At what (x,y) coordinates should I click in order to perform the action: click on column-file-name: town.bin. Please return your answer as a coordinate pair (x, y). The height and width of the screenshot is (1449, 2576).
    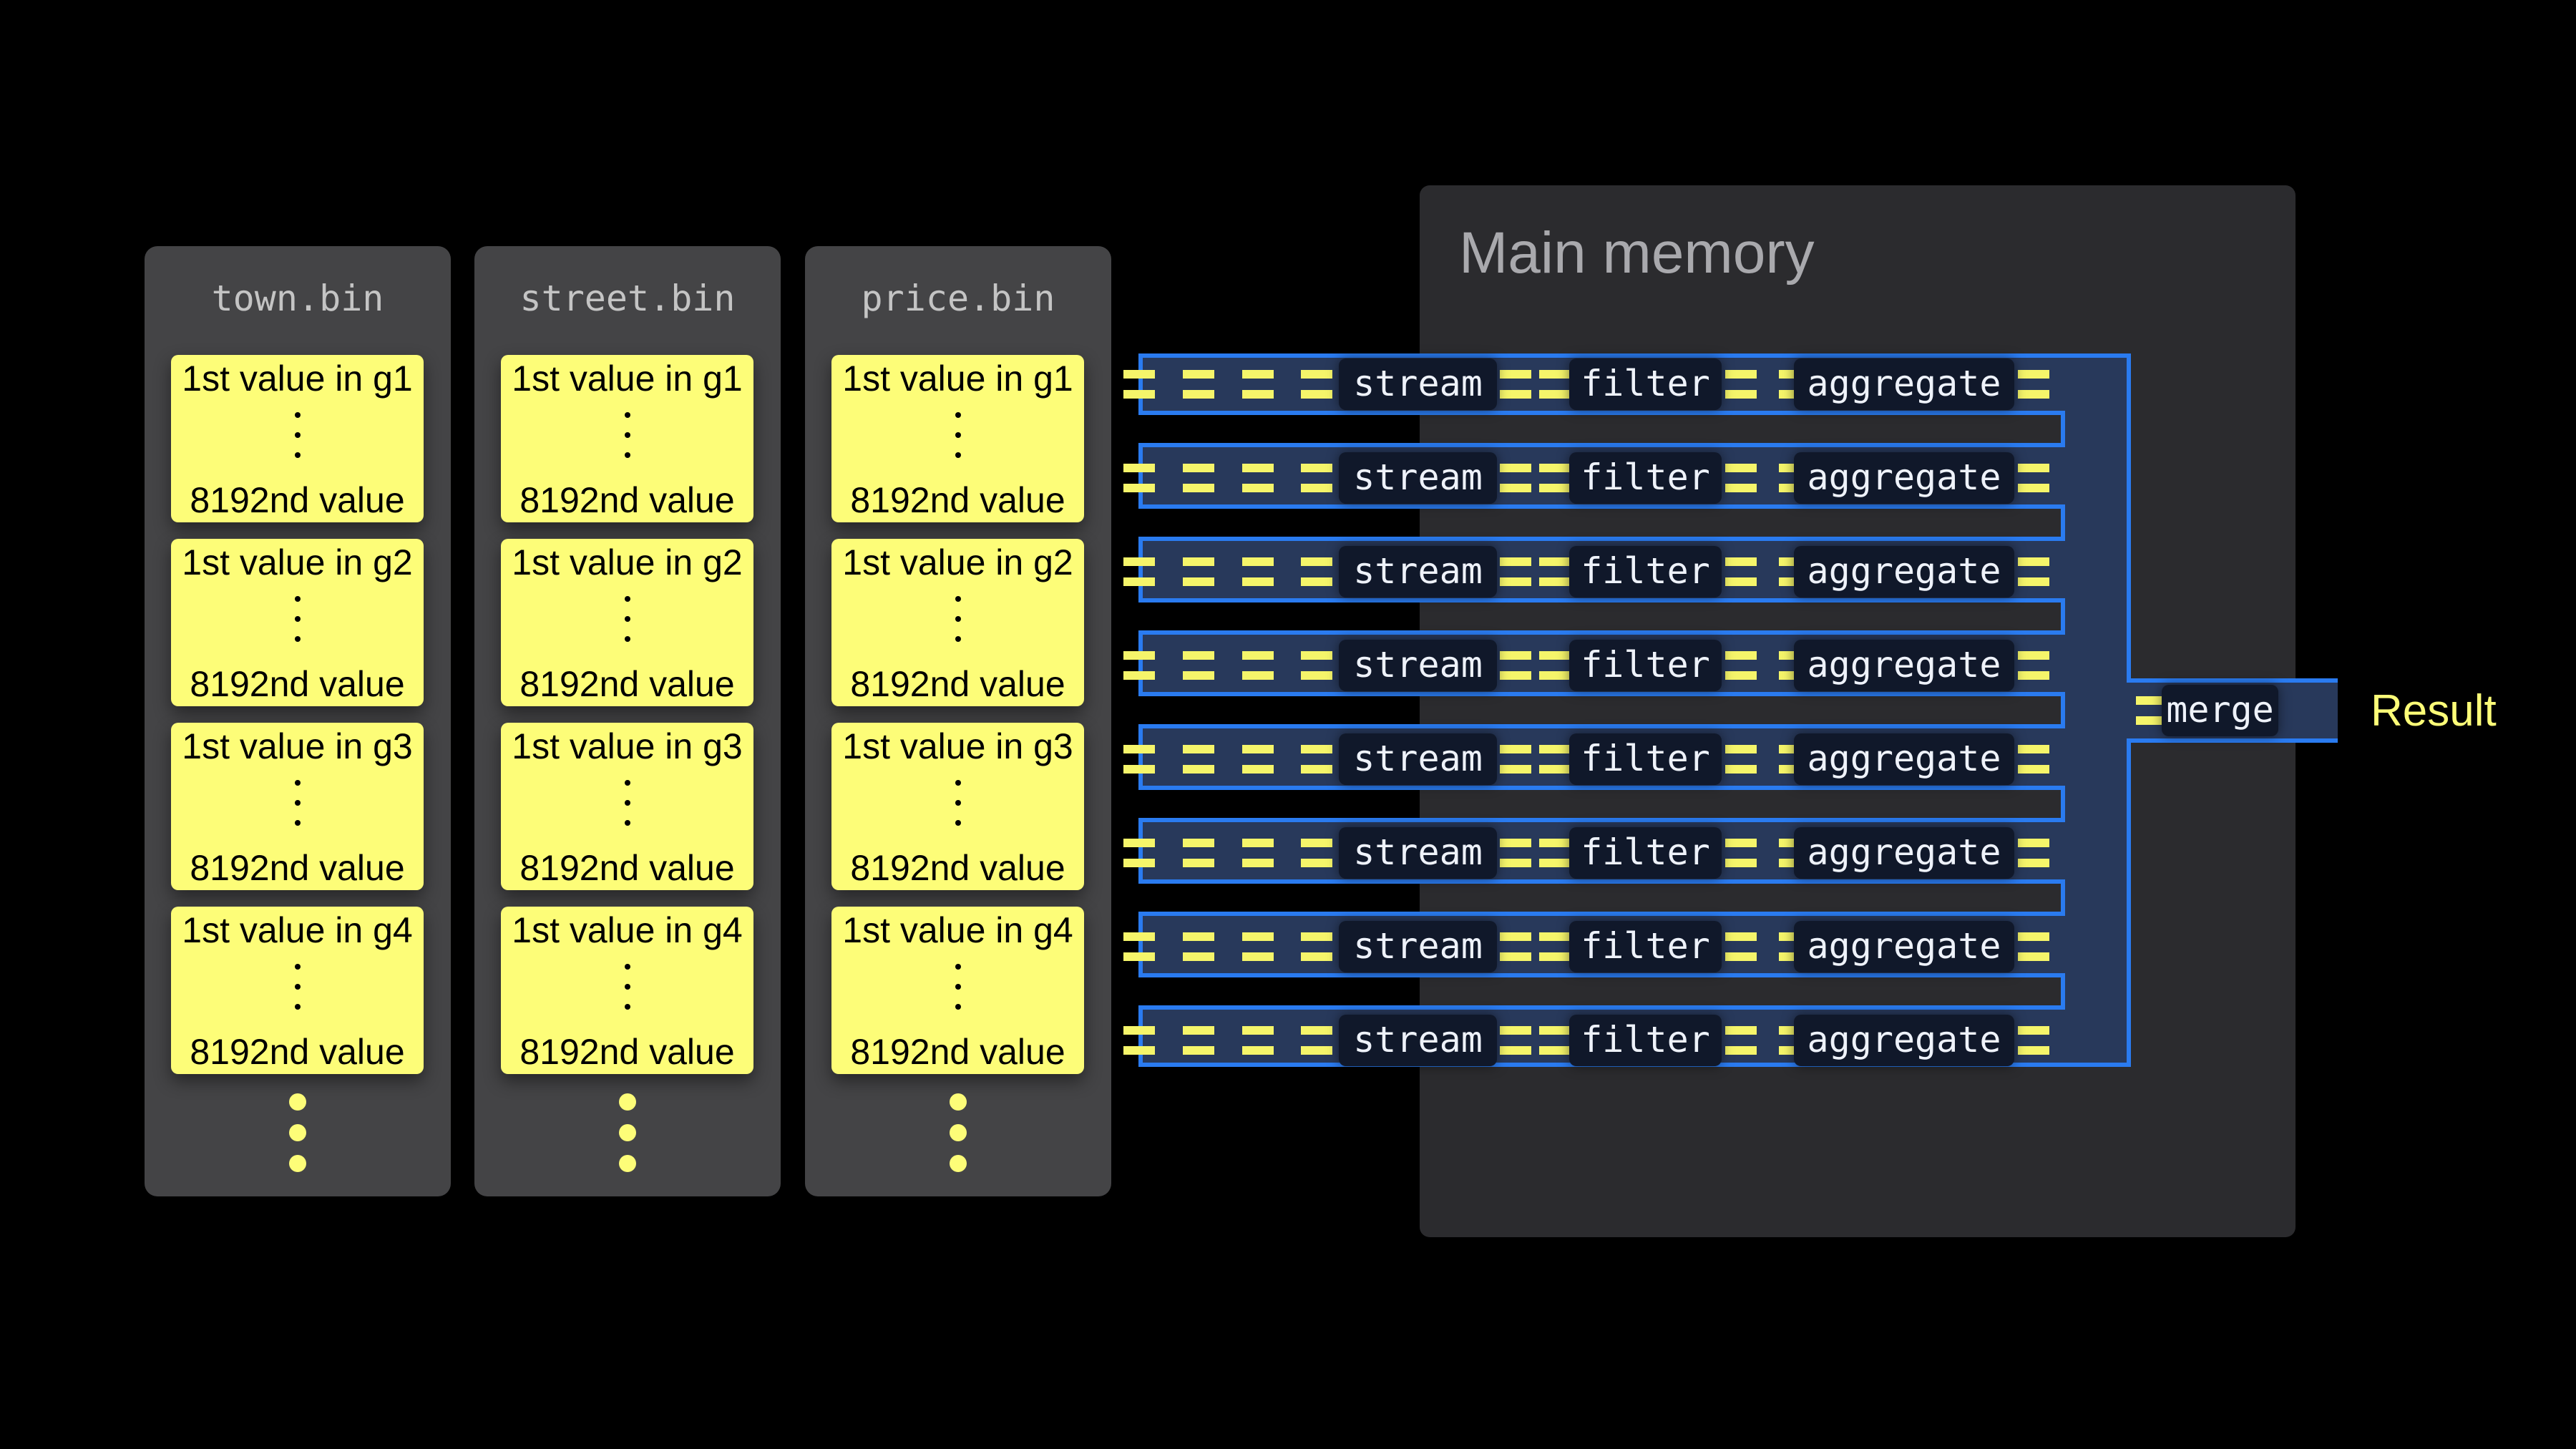
    Looking at the image, I should click on (297, 298).